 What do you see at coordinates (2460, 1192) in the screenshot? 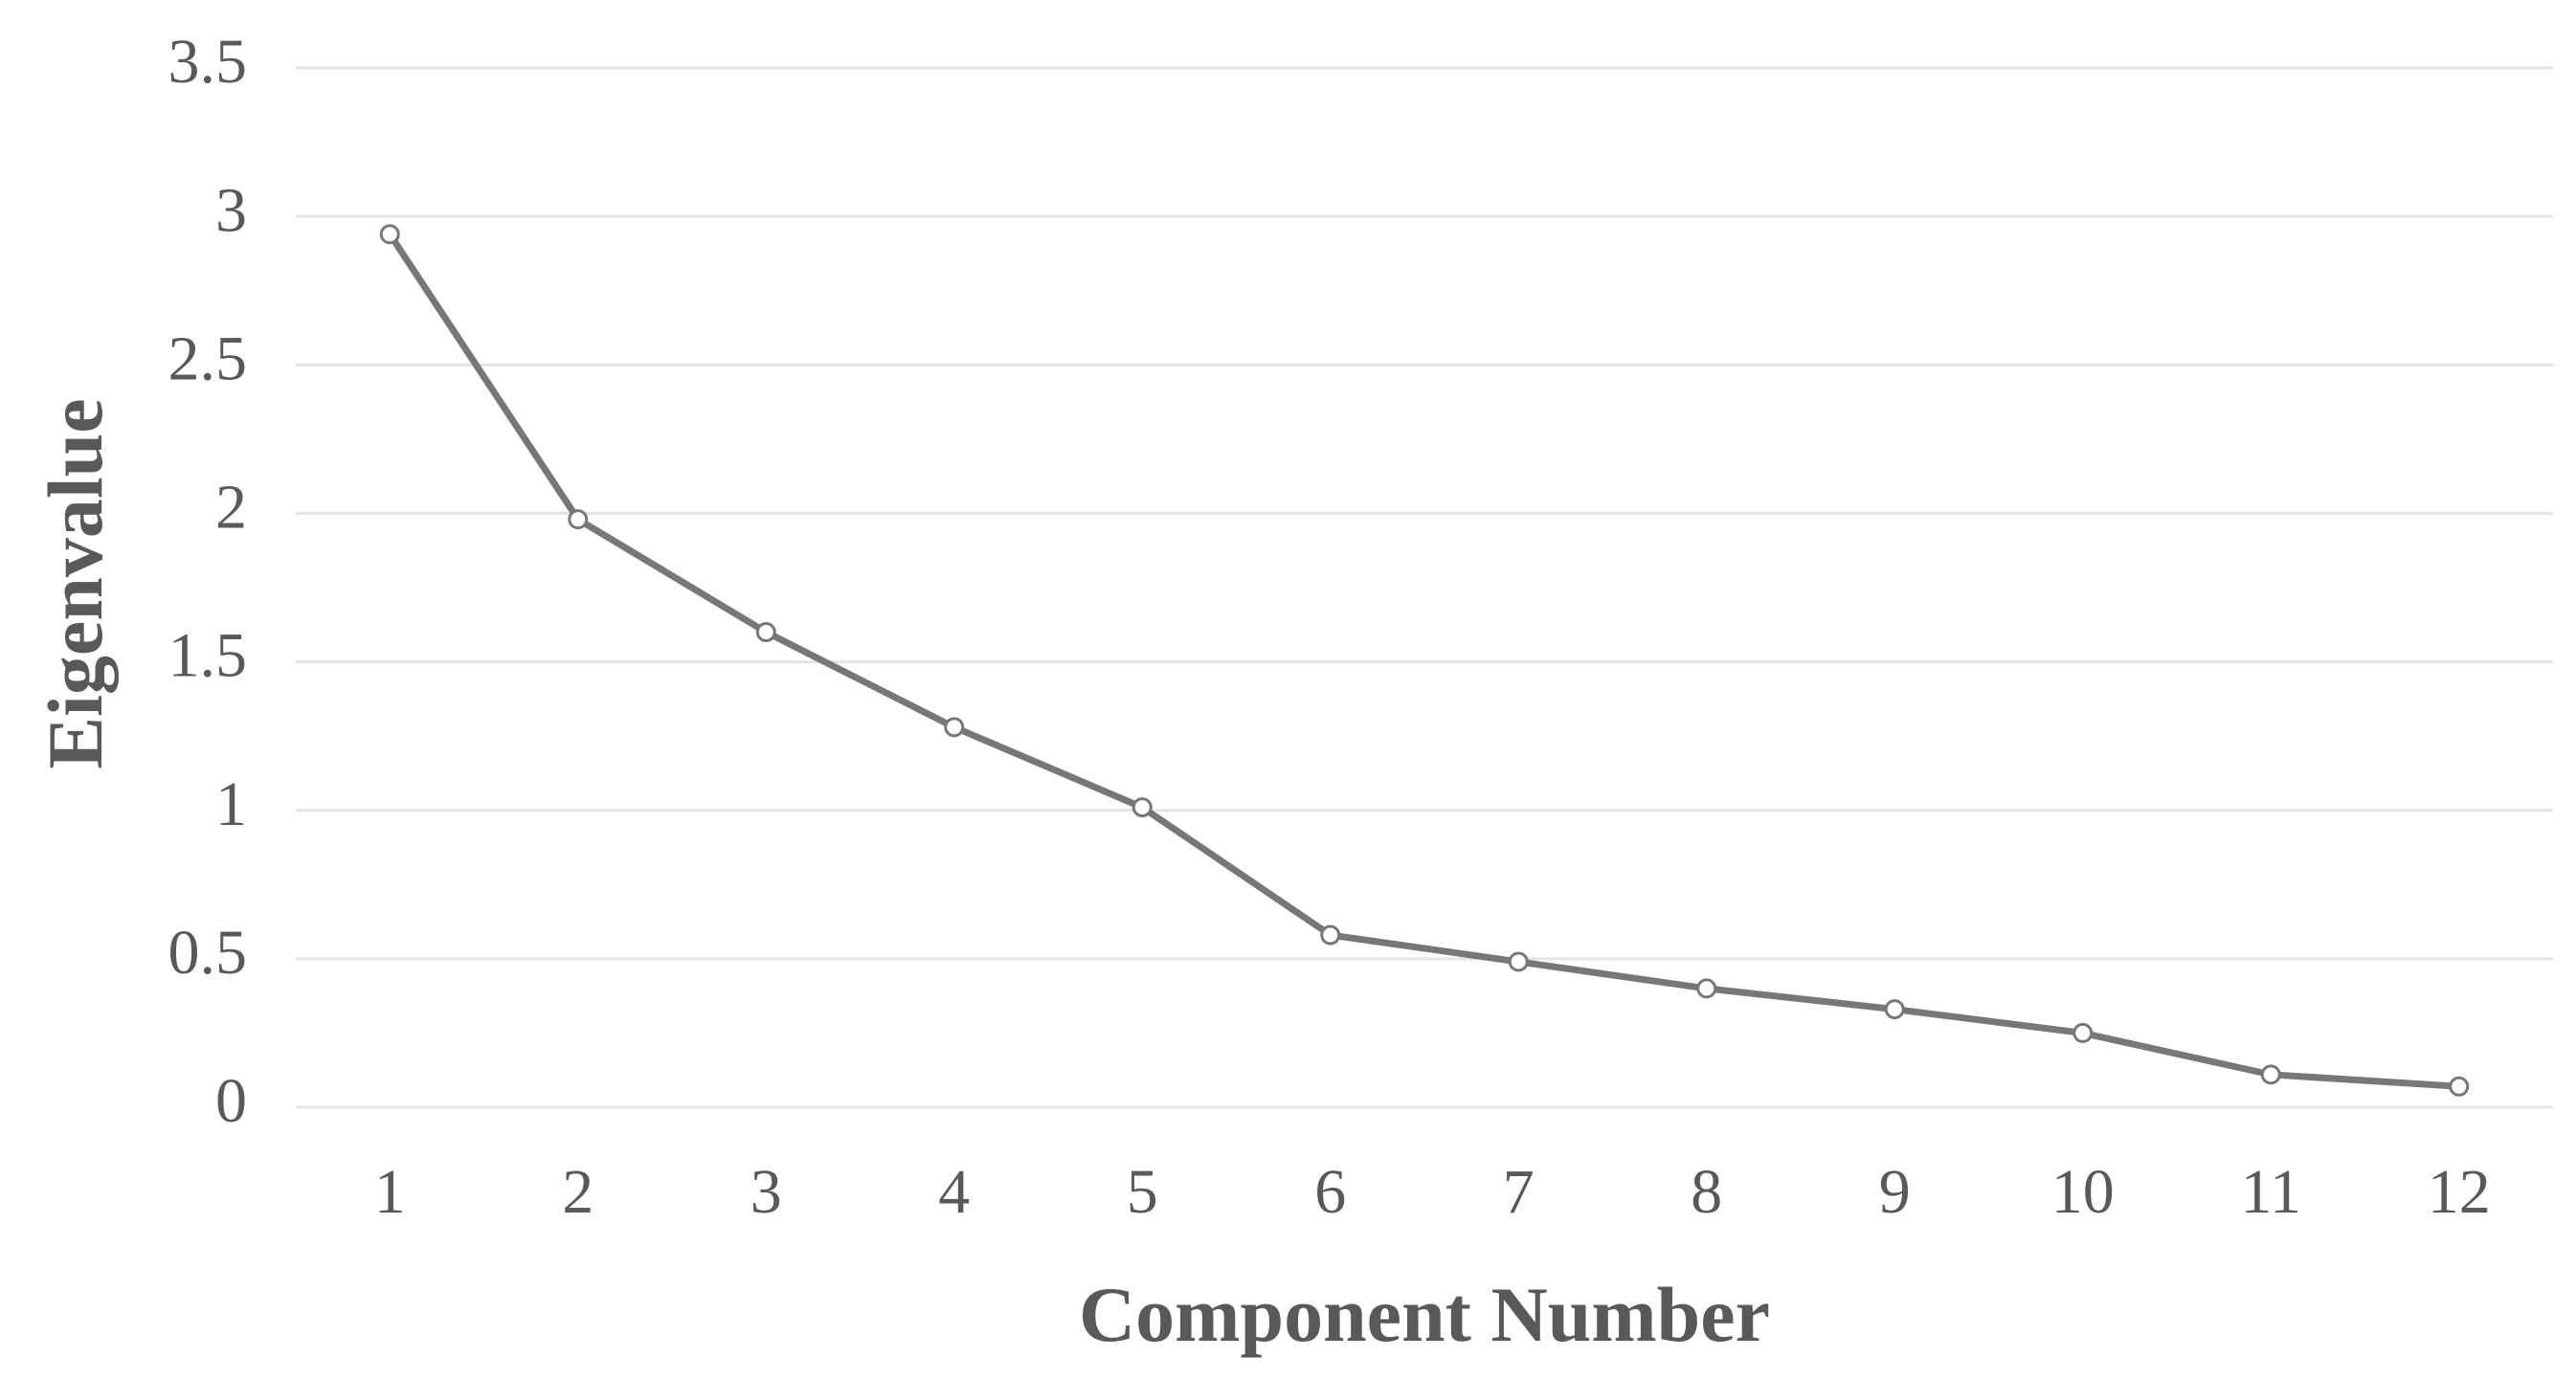
I see `x-tick-label: 12` at bounding box center [2460, 1192].